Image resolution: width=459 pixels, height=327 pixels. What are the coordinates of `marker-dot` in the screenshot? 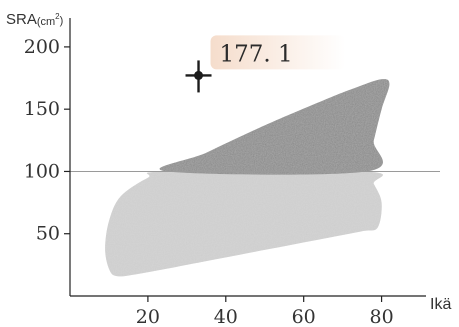 It's located at (199, 75).